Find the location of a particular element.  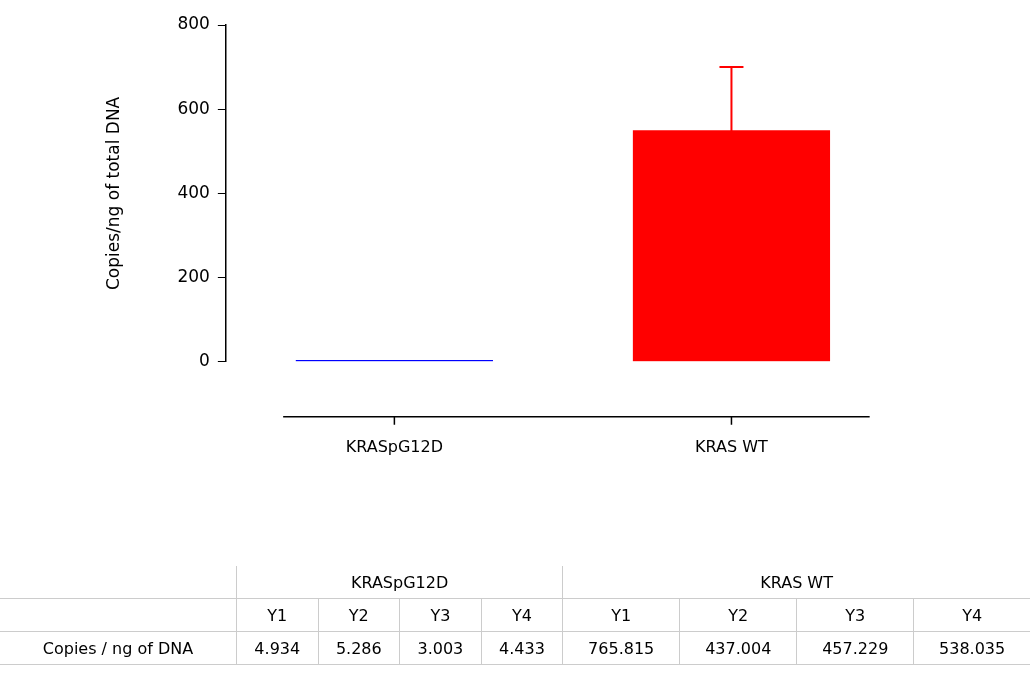

y-tick-label: 400 is located at coordinates (193, 191).